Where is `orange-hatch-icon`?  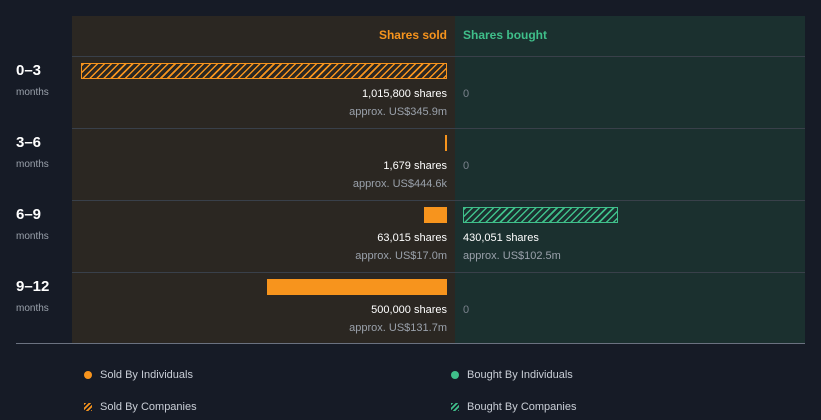 orange-hatch-icon is located at coordinates (88, 407).